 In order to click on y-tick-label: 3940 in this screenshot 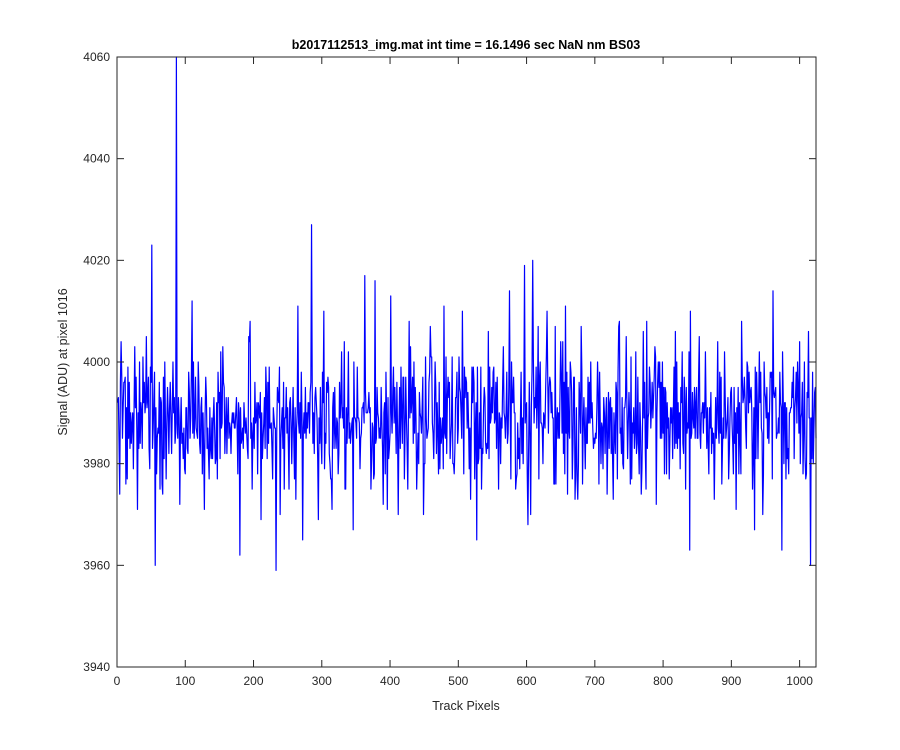, I will do `click(96, 667)`.